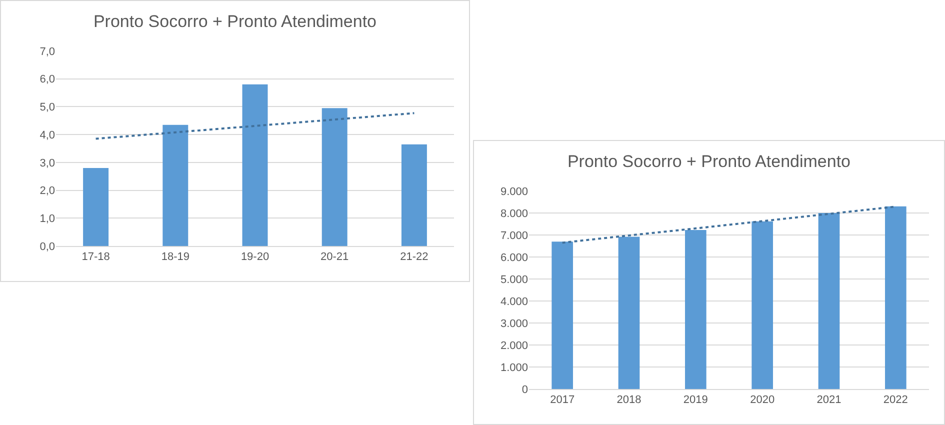 The width and height of the screenshot is (945, 425). What do you see at coordinates (47, 163) in the screenshot?
I see `y-tick-label: 3,0` at bounding box center [47, 163].